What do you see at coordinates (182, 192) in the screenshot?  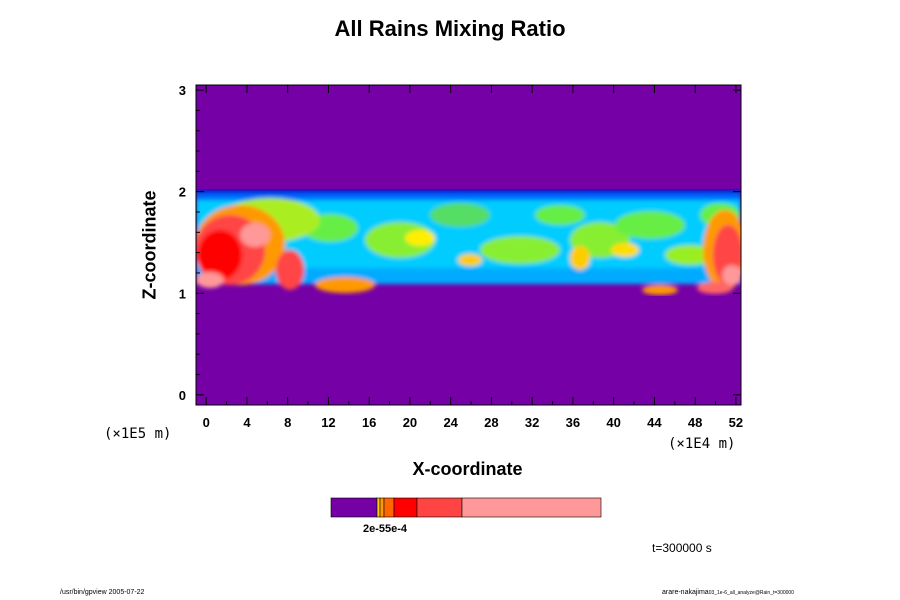 I see `y-tick-label: 2` at bounding box center [182, 192].